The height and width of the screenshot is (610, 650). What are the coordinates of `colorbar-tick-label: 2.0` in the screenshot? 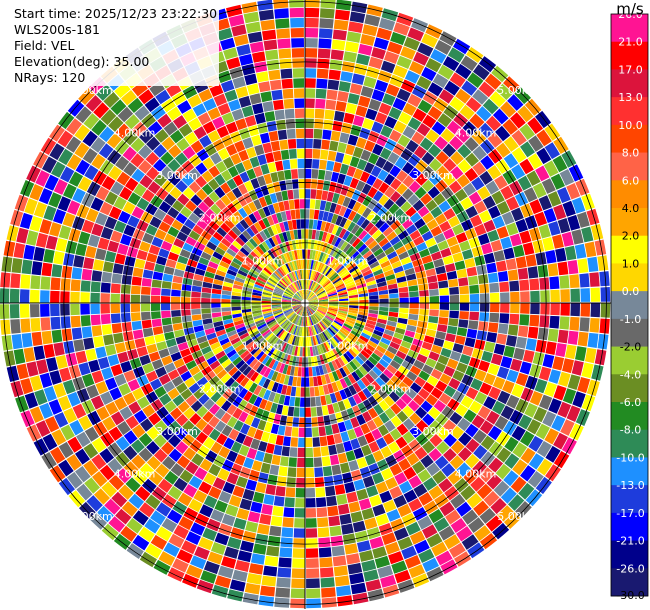 It's located at (631, 236).